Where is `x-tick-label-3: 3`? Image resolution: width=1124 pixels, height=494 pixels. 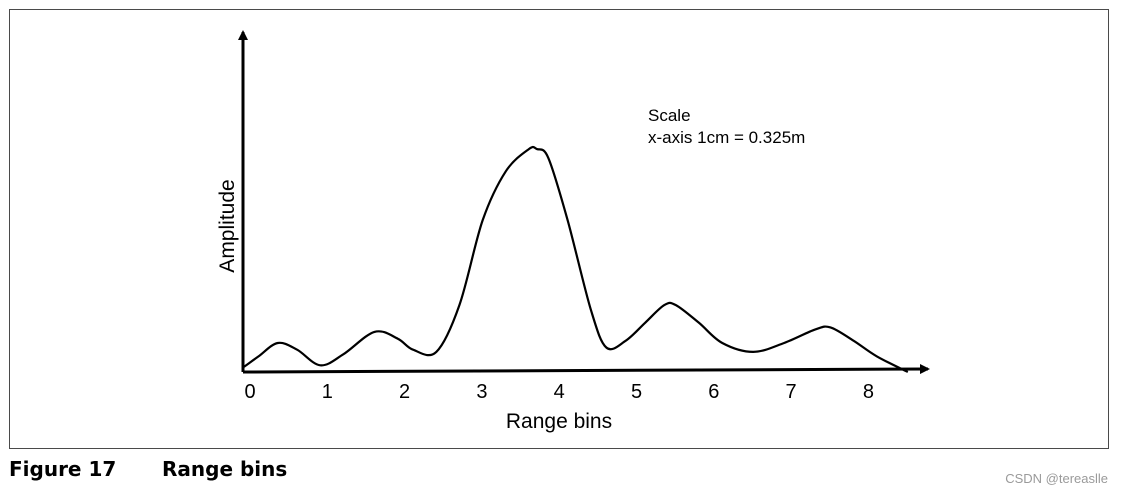
x-tick-label-3: 3 is located at coordinates (481, 392).